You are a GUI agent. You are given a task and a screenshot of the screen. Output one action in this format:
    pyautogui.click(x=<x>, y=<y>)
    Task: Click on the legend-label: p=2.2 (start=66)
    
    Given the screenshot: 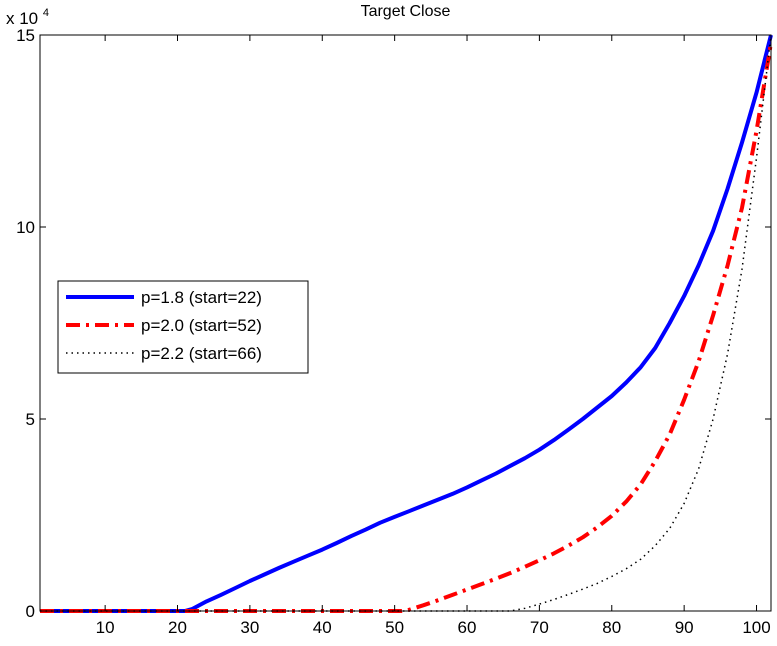 What is the action you would take?
    pyautogui.click(x=201, y=353)
    